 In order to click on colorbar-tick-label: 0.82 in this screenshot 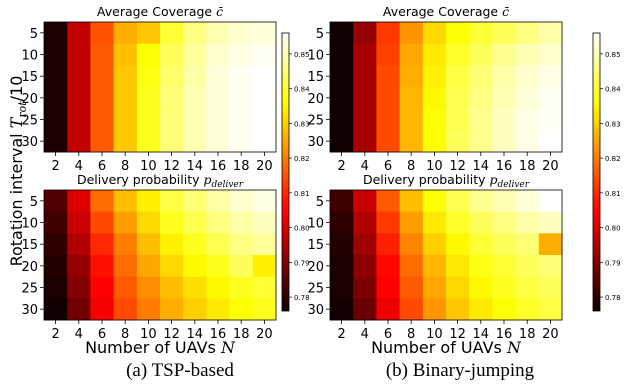, I will do `click(613, 159)`.